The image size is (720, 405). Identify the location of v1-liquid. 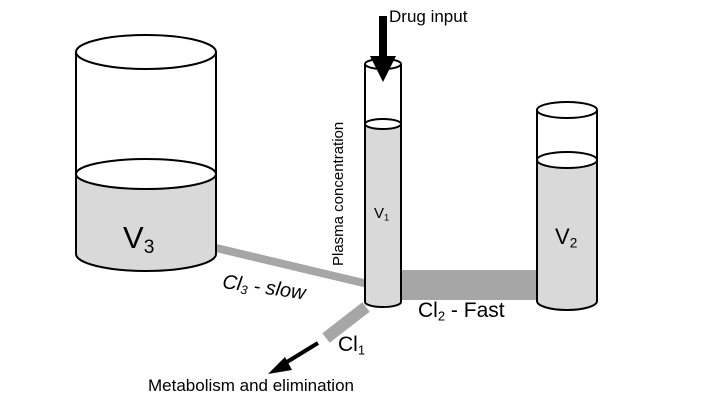
(383, 215).